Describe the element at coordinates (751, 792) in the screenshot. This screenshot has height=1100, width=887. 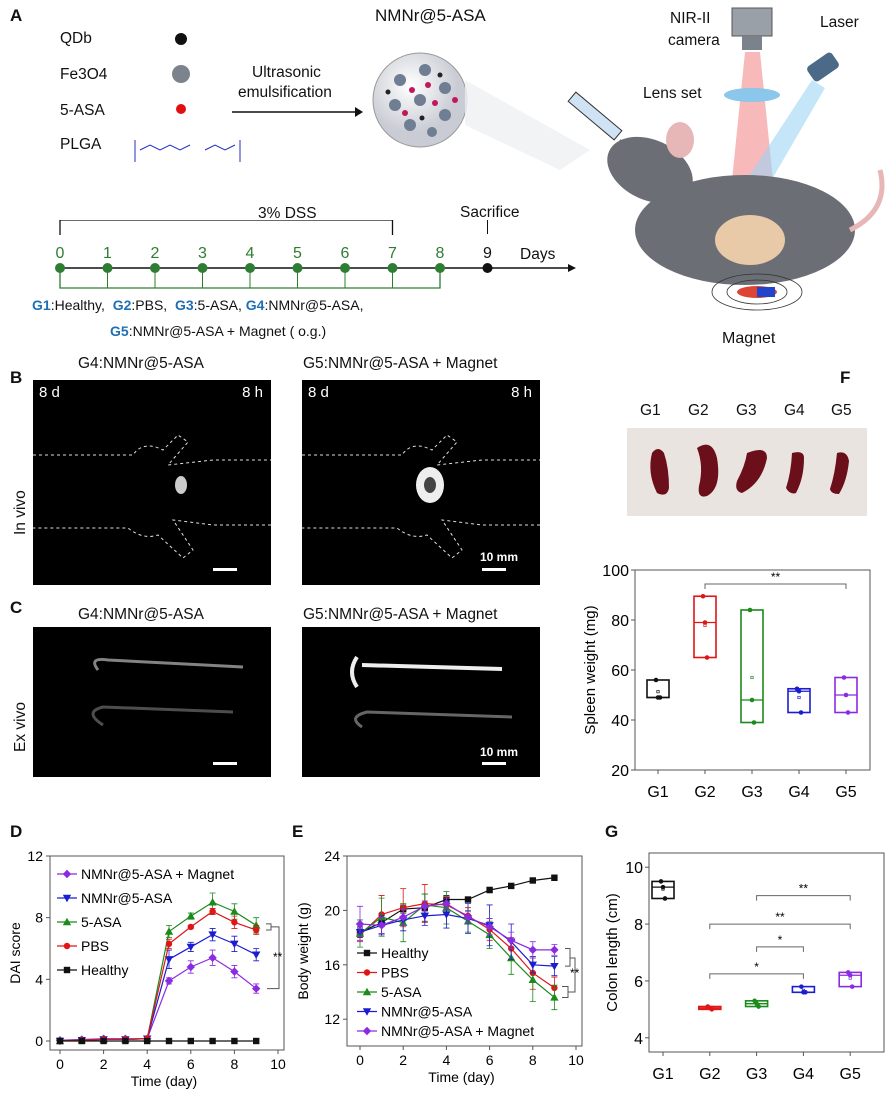
I see `x-tick-label: G3` at that location.